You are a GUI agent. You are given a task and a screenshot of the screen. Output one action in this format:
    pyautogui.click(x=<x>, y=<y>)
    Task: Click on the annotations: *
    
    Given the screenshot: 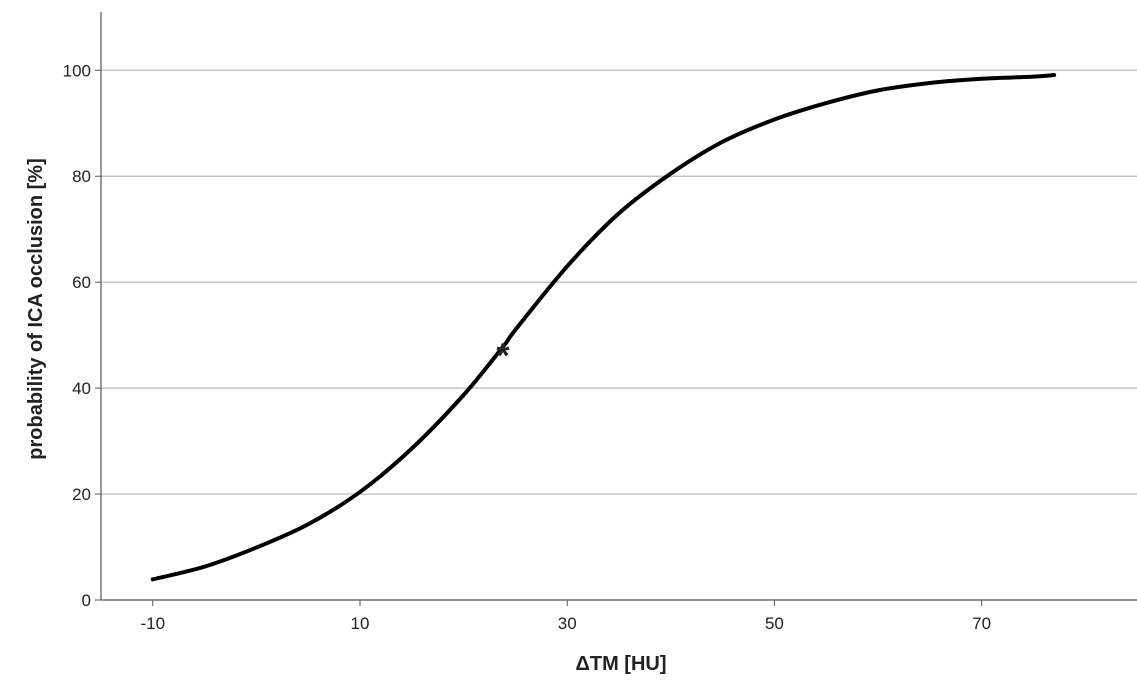 What is the action you would take?
    pyautogui.click(x=503, y=356)
    